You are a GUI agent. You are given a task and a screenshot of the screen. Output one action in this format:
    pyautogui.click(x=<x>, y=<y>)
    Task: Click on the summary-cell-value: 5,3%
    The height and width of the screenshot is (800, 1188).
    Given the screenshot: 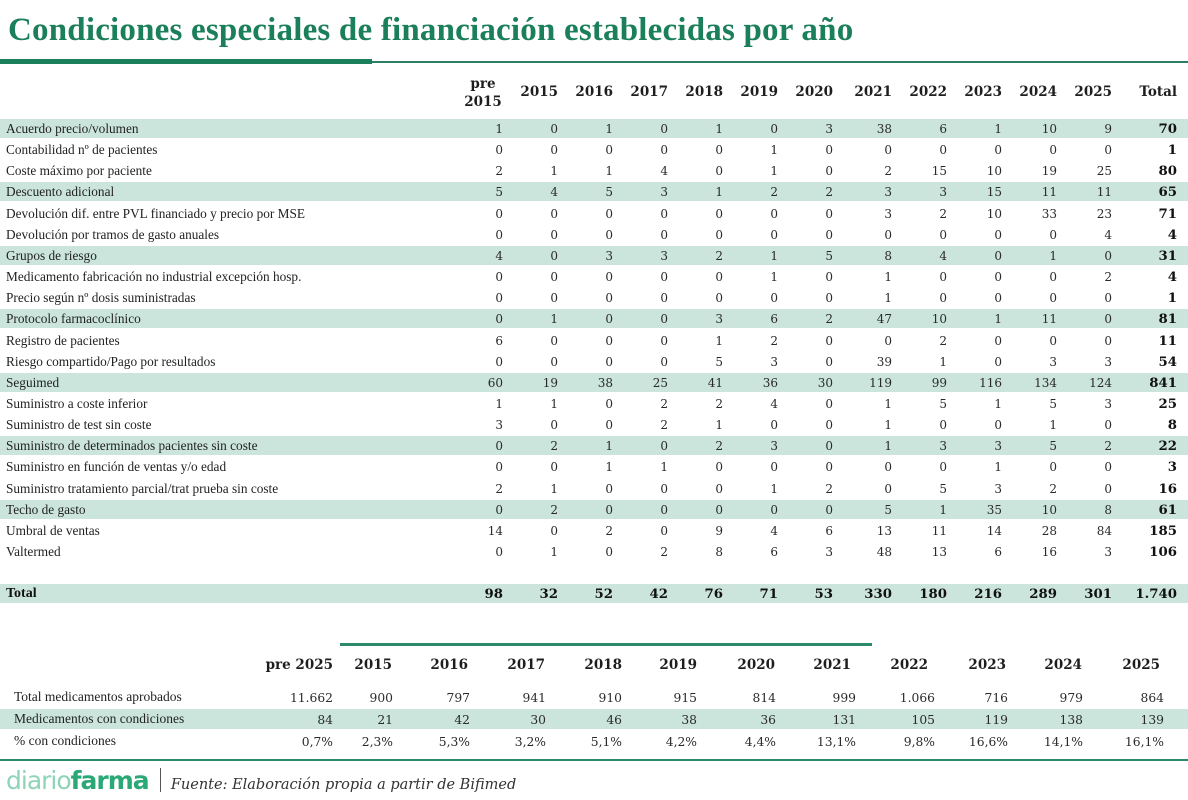 What is the action you would take?
    pyautogui.click(x=454, y=742)
    